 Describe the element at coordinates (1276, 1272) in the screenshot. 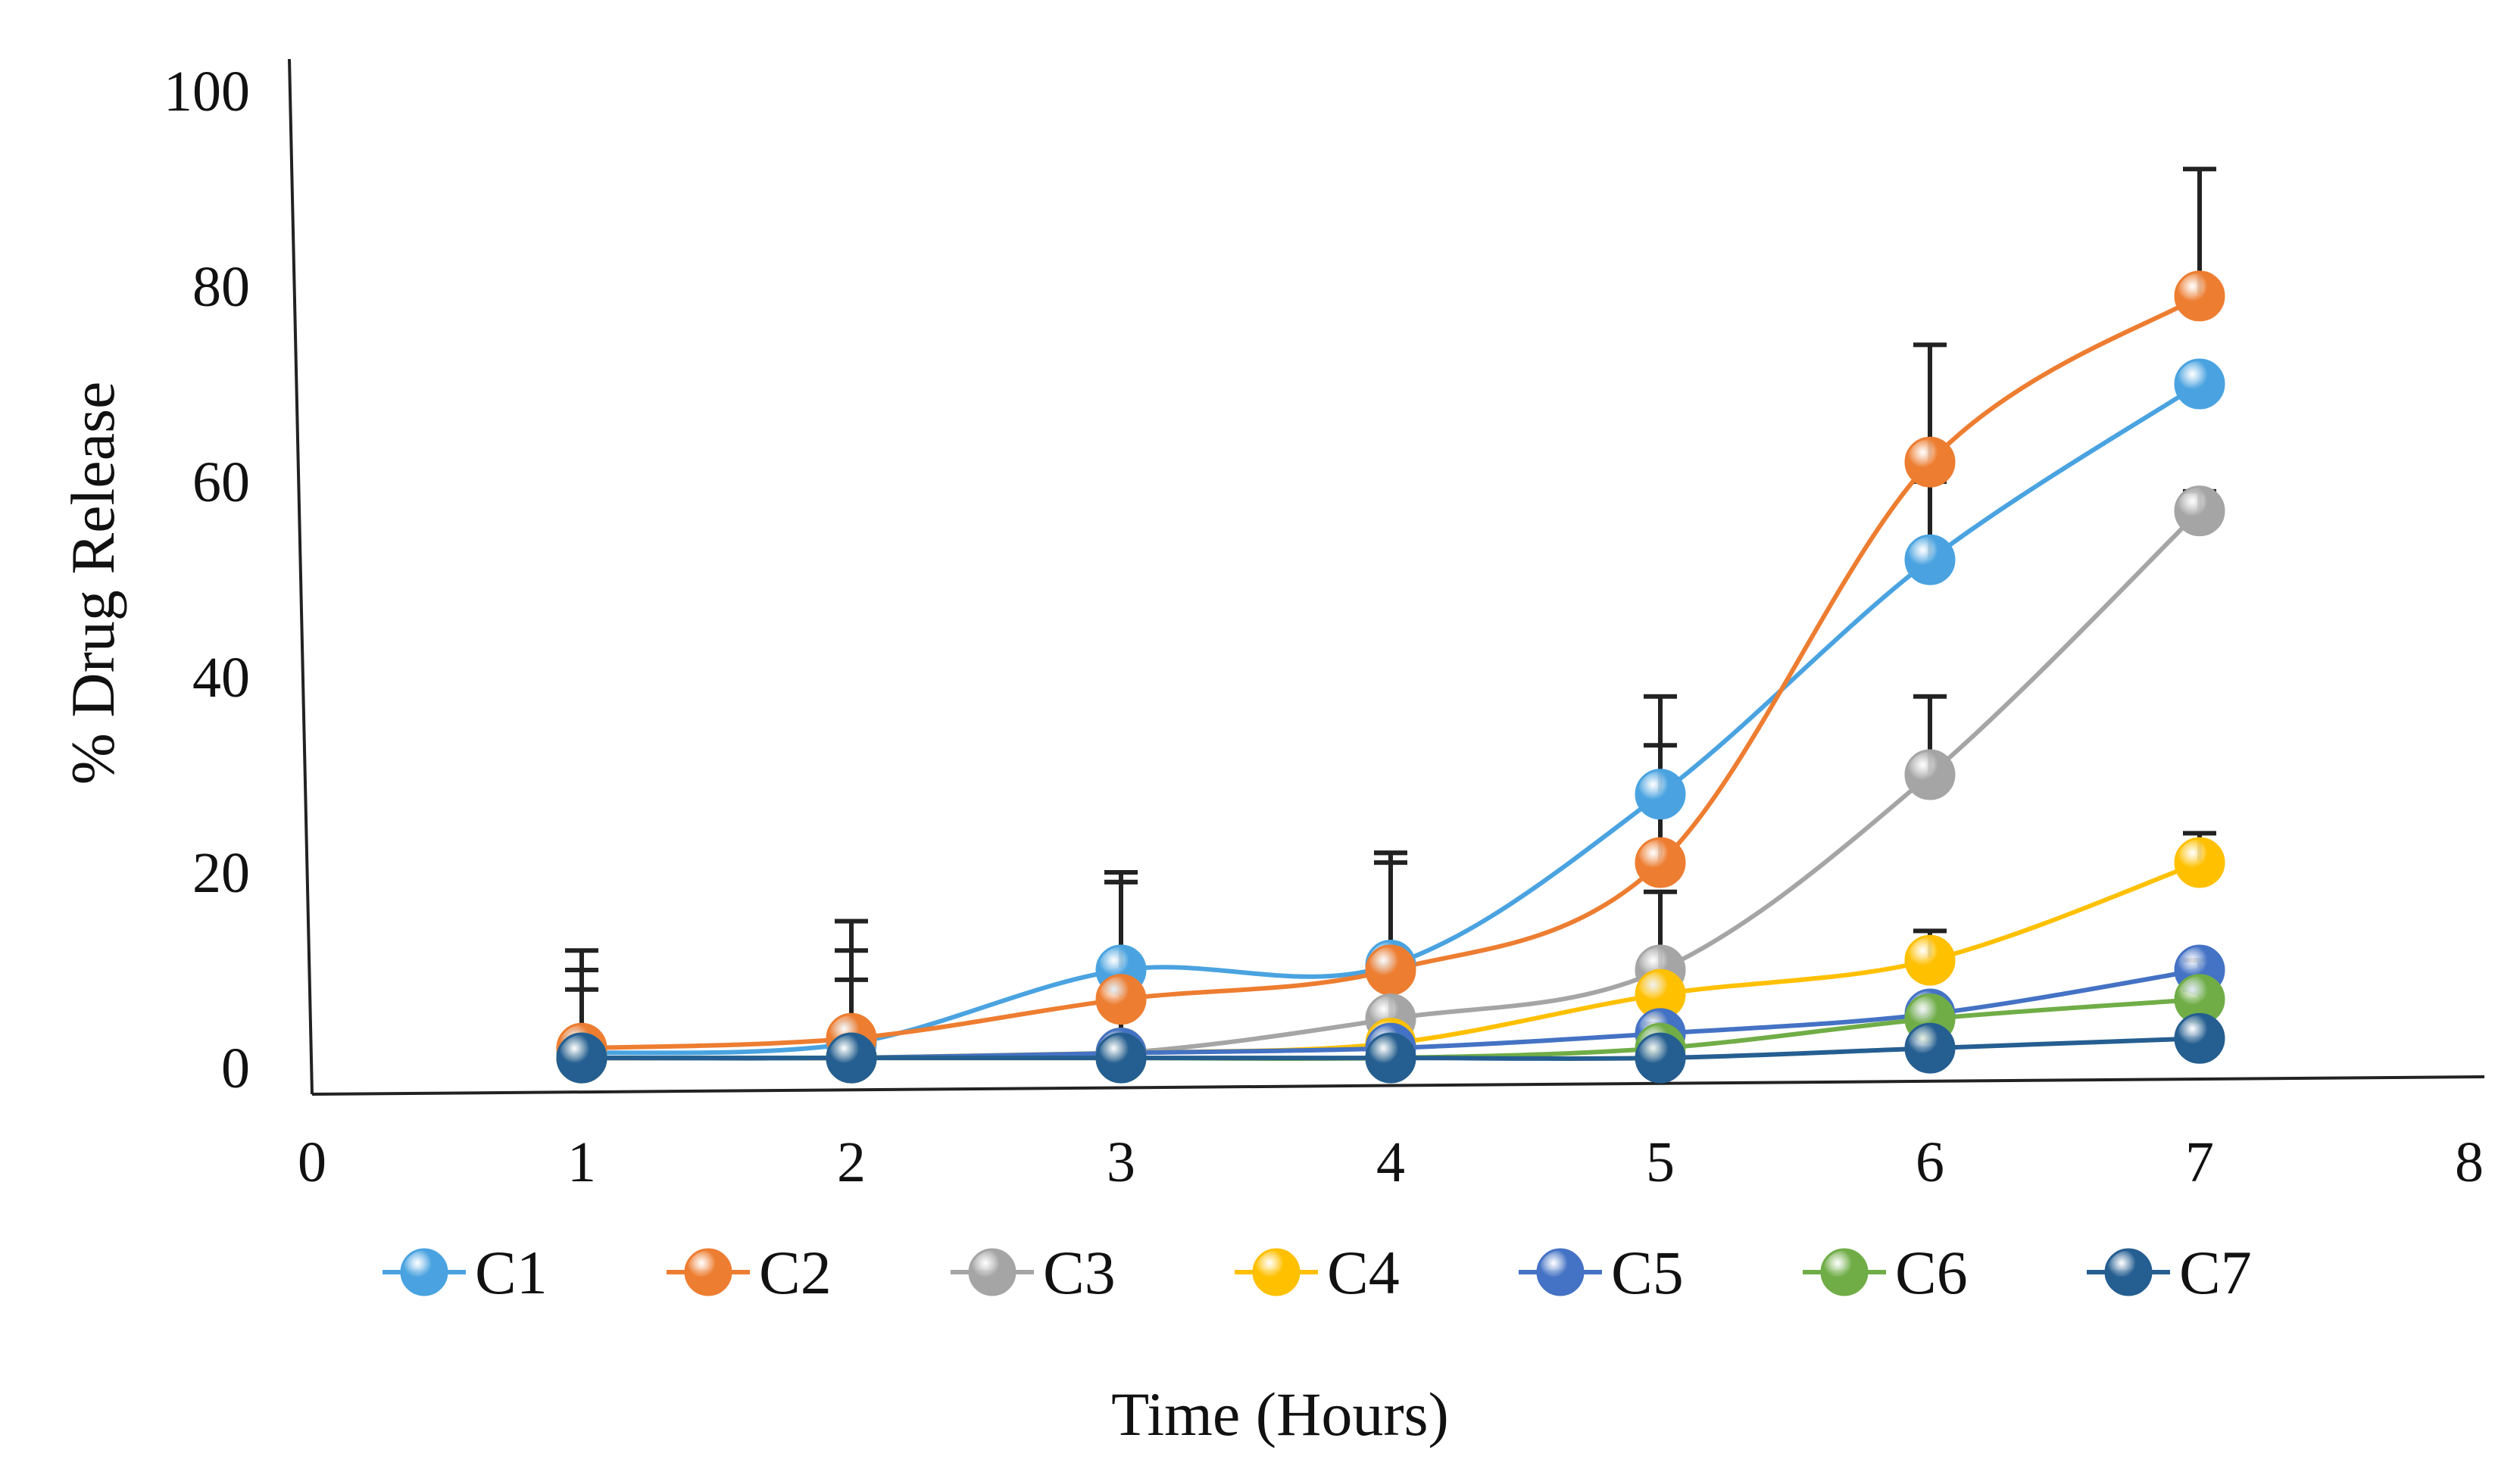

I see `legend-marker-C4` at that location.